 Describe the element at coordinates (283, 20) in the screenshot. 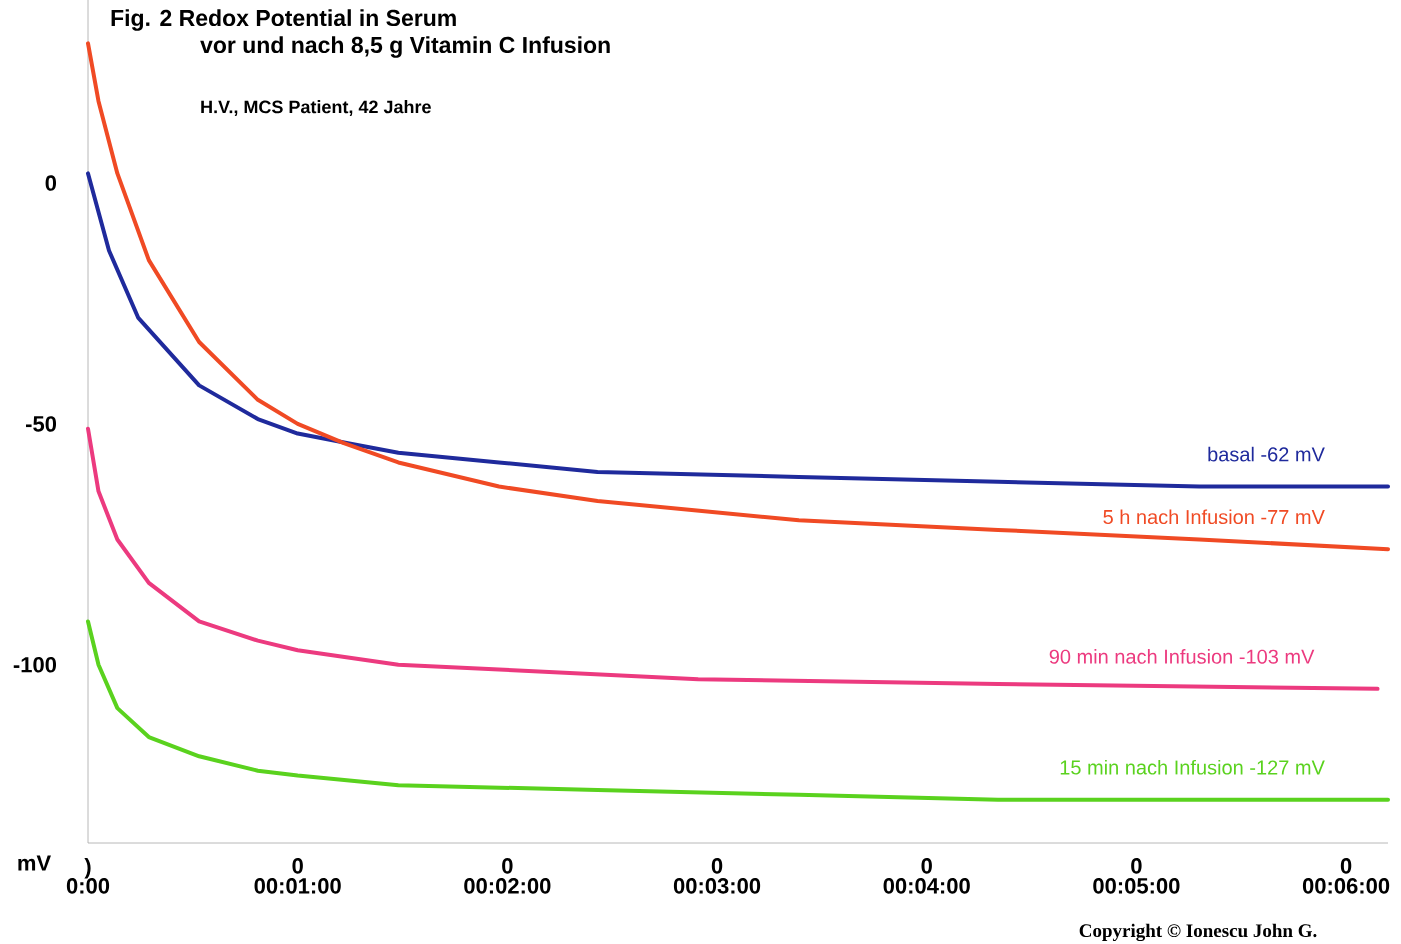

I see `chart-title: Fig. 2 Redox Potential in Serum` at that location.